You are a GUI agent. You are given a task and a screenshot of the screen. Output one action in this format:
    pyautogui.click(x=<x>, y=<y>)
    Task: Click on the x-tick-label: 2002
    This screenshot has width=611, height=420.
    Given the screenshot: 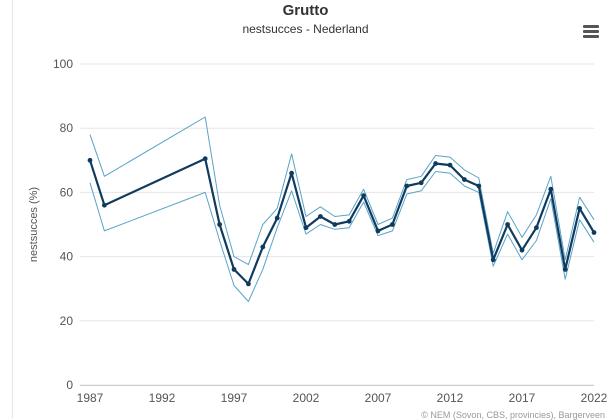 What is the action you would take?
    pyautogui.click(x=306, y=398)
    